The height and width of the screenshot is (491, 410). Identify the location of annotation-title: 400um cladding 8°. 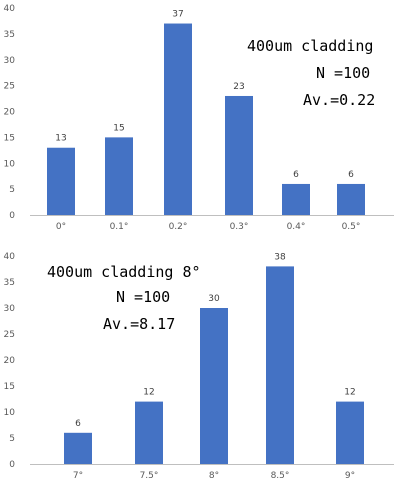
(124, 272).